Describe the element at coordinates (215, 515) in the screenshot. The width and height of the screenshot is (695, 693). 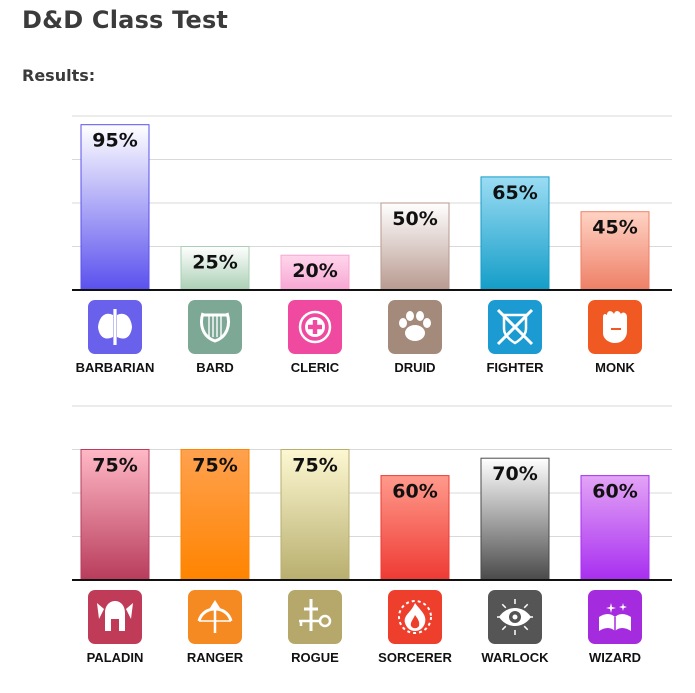
I see `bar-ranger` at that location.